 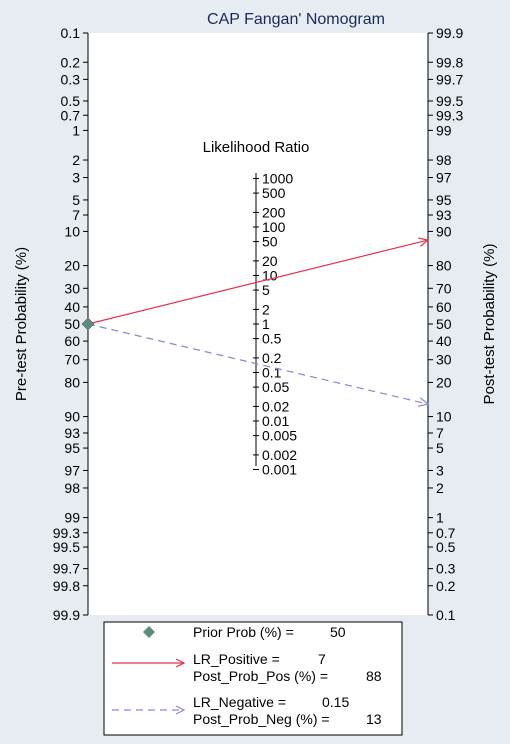 I want to click on lr-axis-tick-label: 0.1, so click(x=272, y=373).